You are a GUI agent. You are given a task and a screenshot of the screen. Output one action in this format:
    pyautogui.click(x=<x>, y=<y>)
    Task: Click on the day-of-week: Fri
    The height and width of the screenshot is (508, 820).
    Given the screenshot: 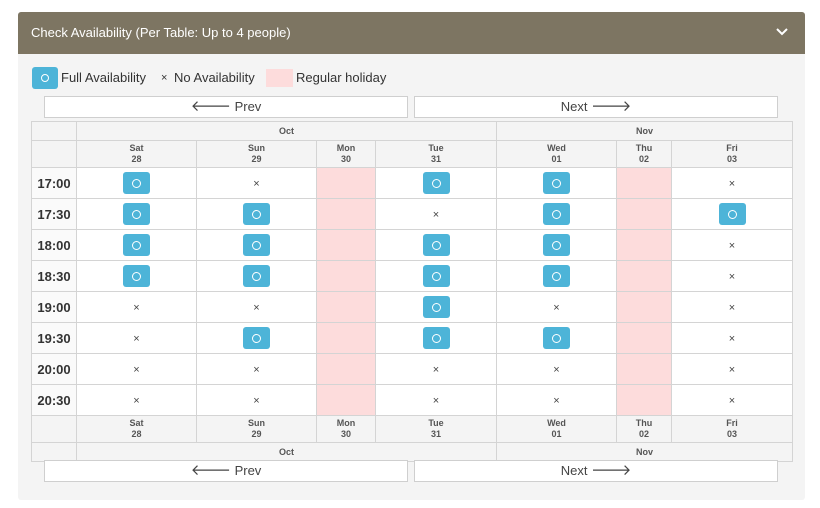 What is the action you would take?
    pyautogui.click(x=732, y=423)
    